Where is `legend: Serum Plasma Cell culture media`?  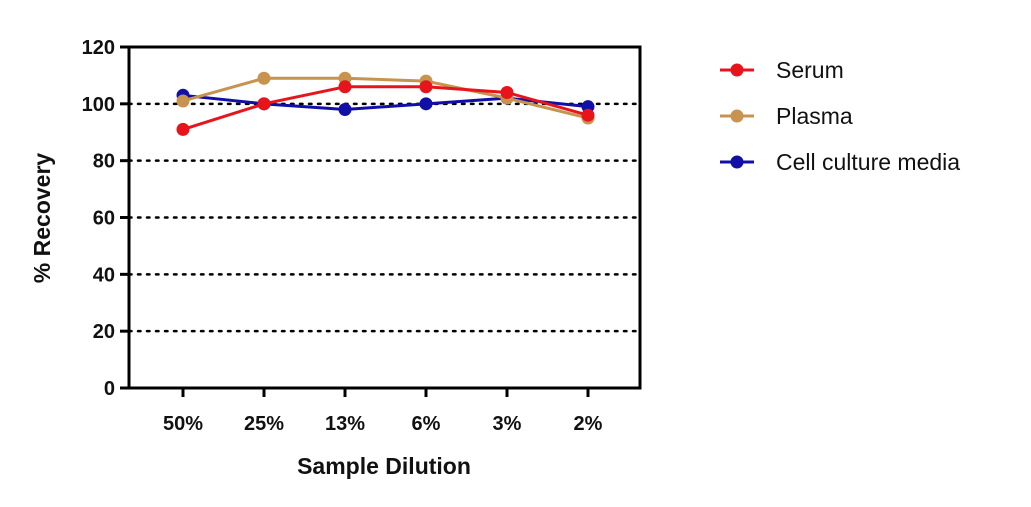 legend: Serum Plasma Cell culture media is located at coordinates (840, 116).